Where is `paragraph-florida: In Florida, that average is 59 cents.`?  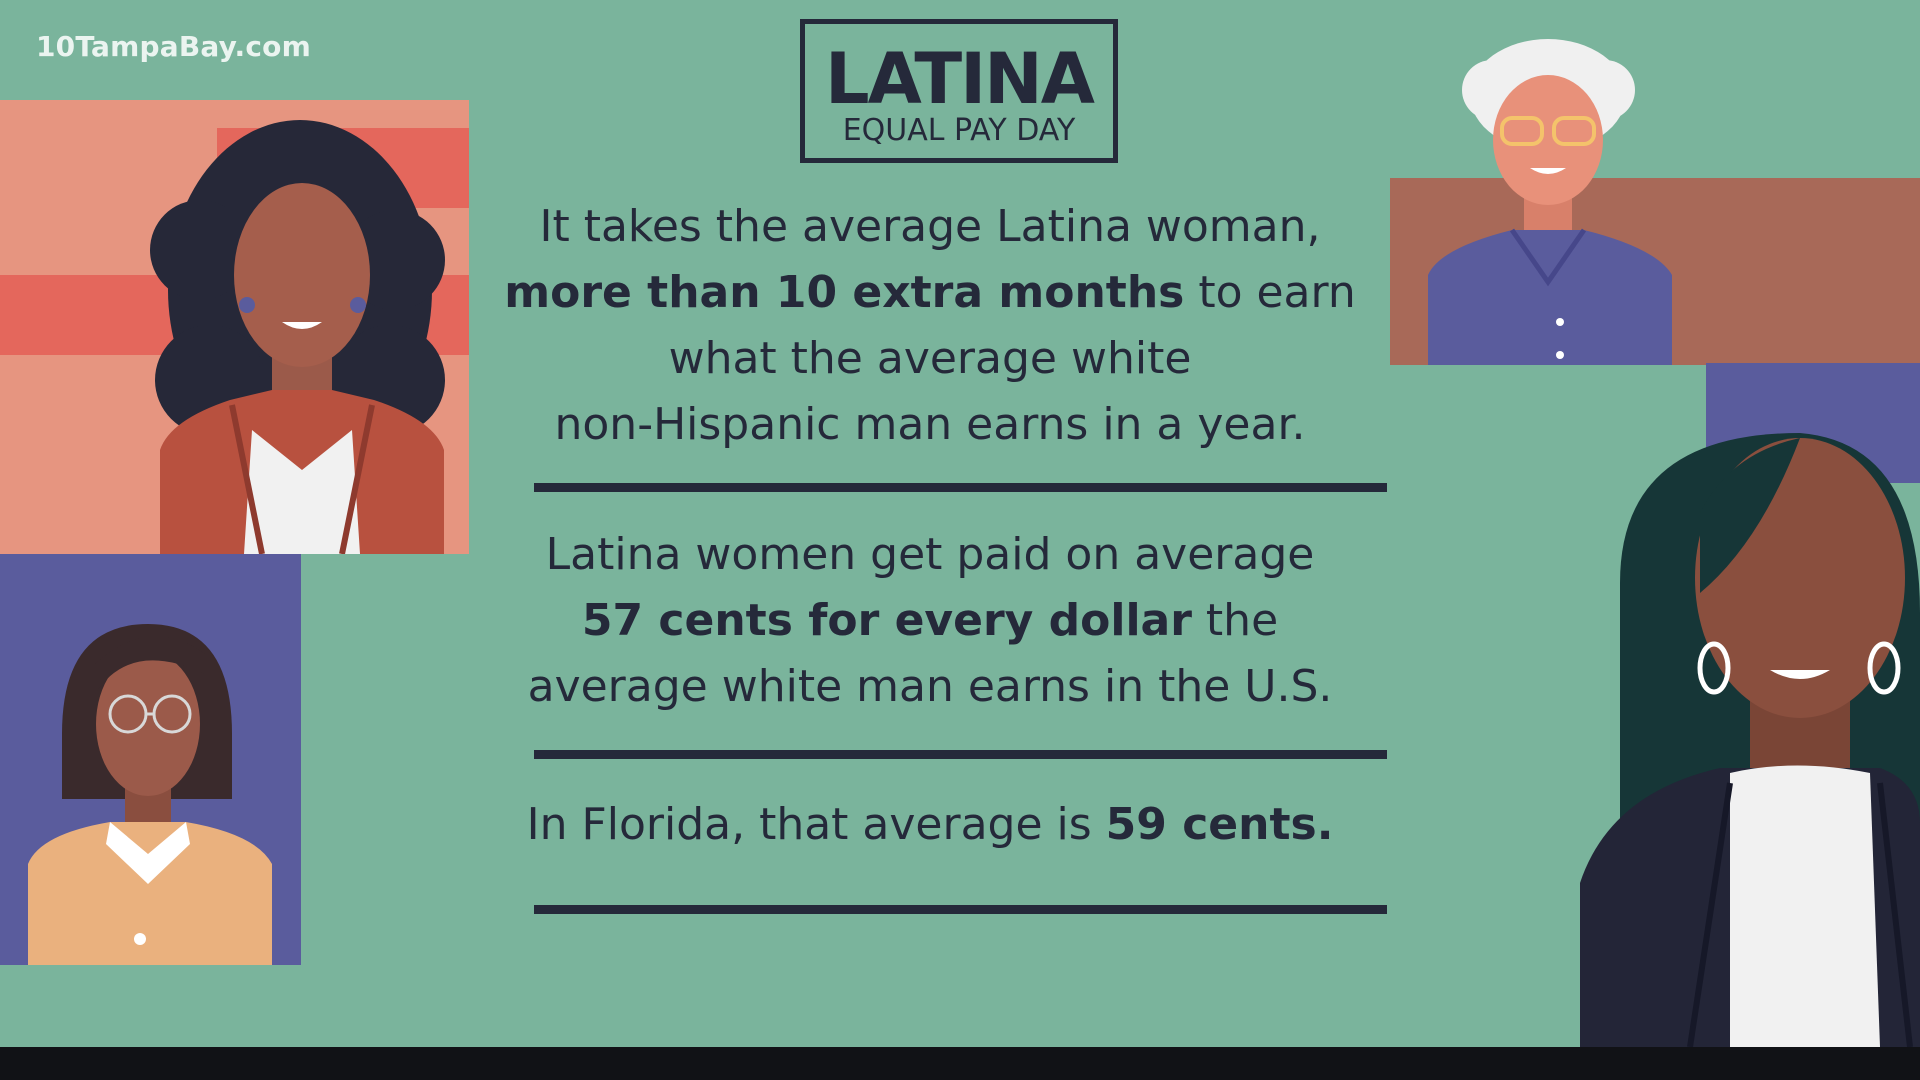
paragraph-florida: In Florida, that average is 59 cents. is located at coordinates (930, 825).